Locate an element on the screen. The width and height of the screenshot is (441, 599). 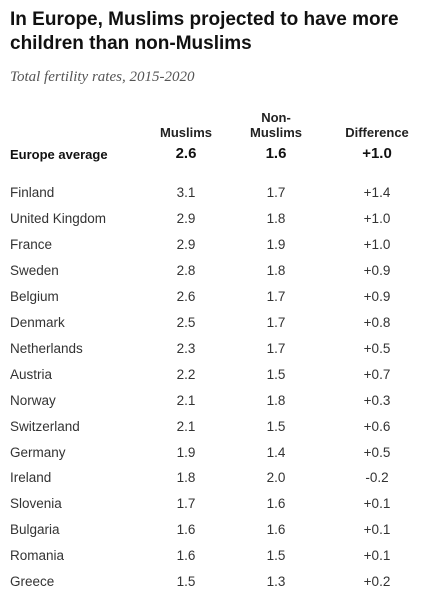
country-name: Greece is located at coordinates (32, 582).